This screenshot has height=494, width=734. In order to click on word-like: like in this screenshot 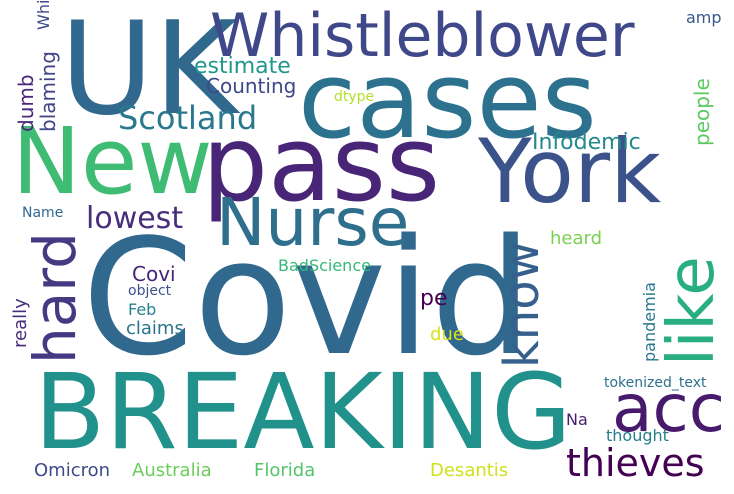, I will do `click(692, 311)`.